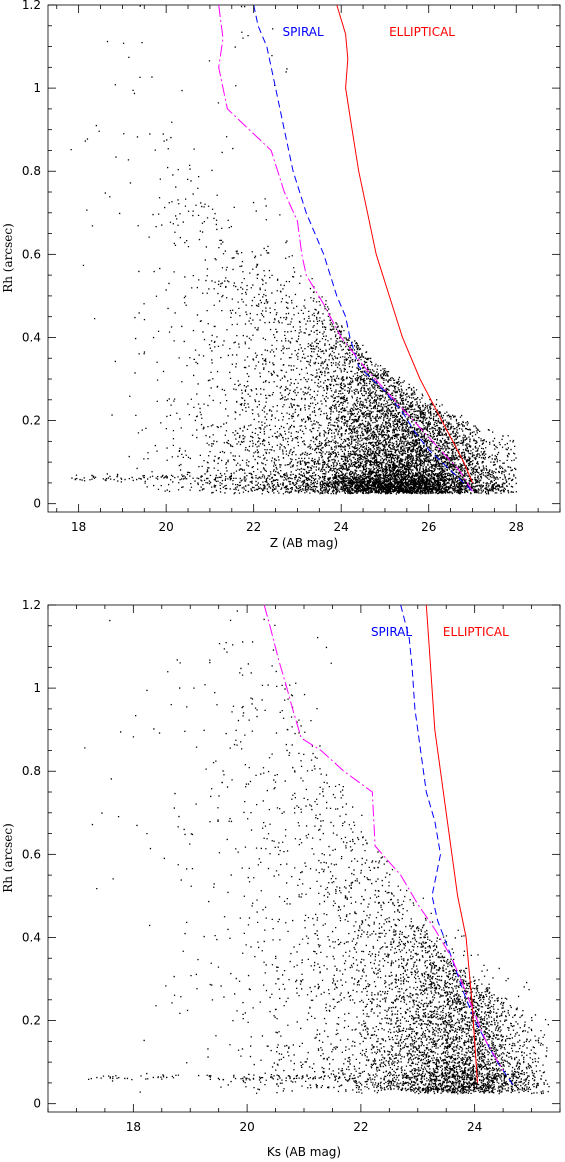 The image size is (565, 1162). Describe the element at coordinates (516, 527) in the screenshot. I see `x-tick-label: 28` at that location.